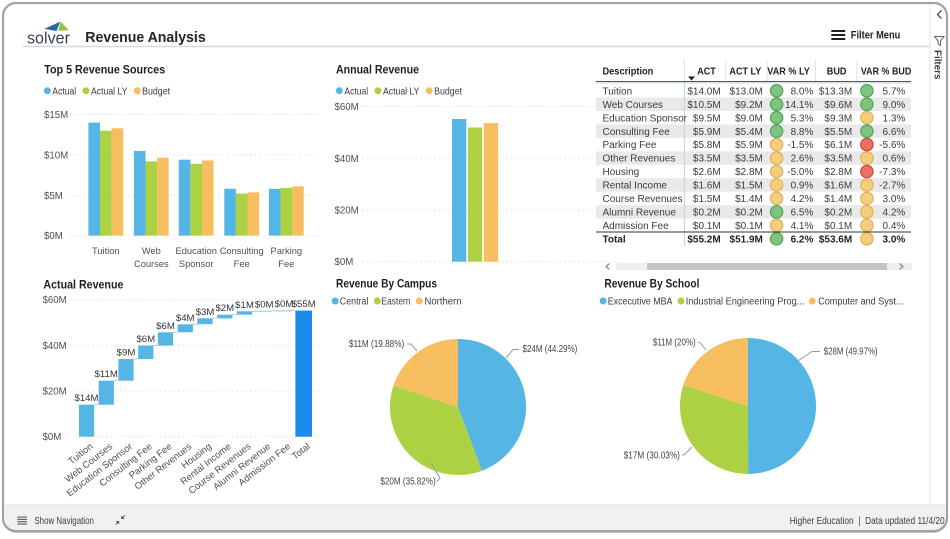 The height and width of the screenshot is (539, 950). Describe the element at coordinates (802, 239) in the screenshot. I see `svg-text: 6.2%` at that location.